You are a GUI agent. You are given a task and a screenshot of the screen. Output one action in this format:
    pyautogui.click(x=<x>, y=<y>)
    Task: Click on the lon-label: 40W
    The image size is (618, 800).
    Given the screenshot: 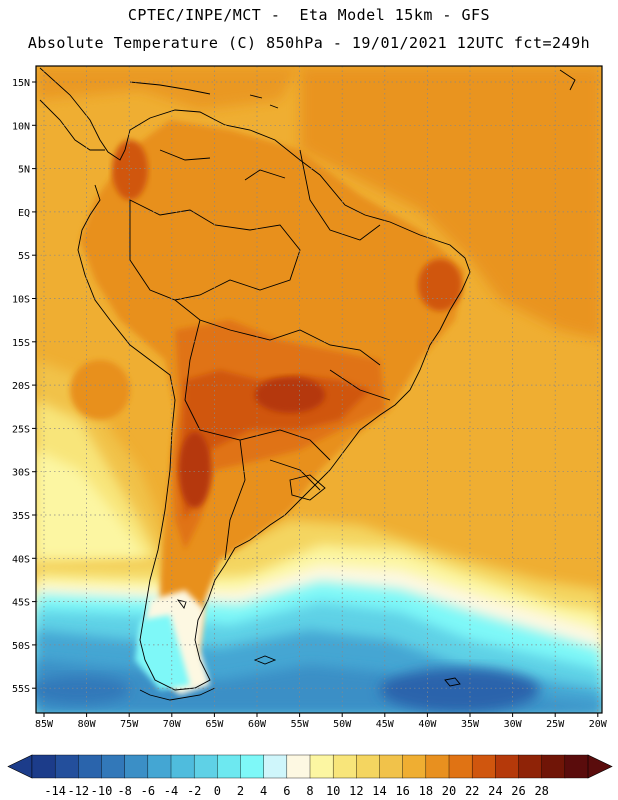 What is the action you would take?
    pyautogui.click(x=427, y=724)
    